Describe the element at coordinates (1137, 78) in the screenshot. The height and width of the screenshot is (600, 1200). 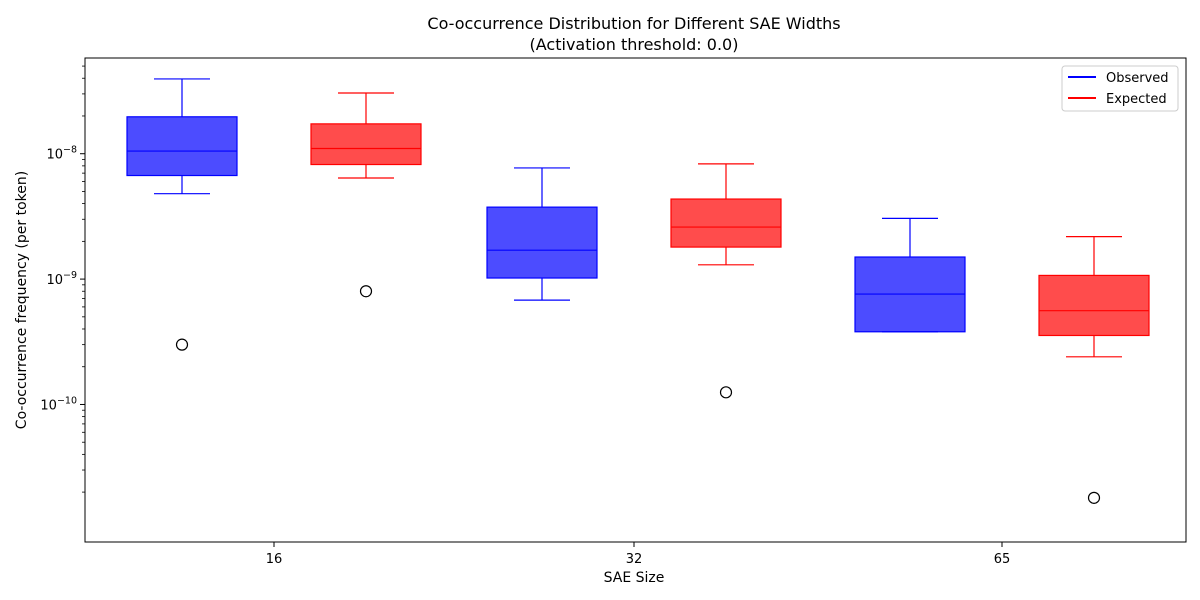
I see `legend-label-observed: Observed` at that location.